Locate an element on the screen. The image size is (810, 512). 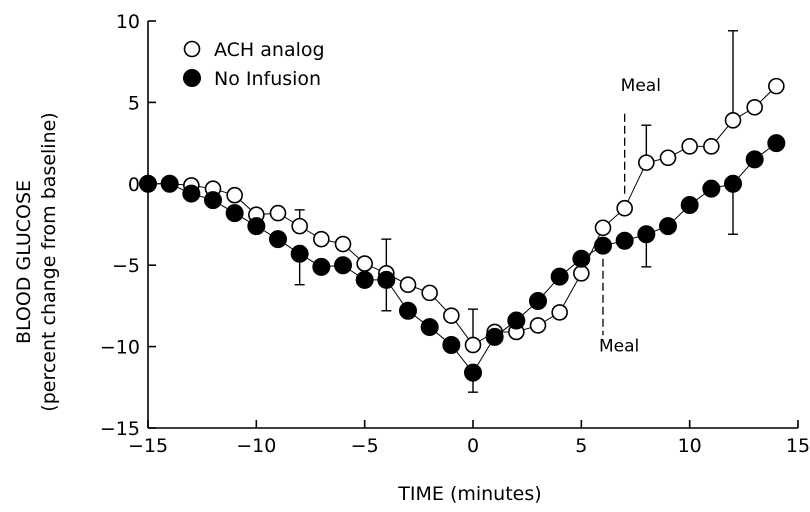
y-tick-label: 0 is located at coordinates (134, 185).